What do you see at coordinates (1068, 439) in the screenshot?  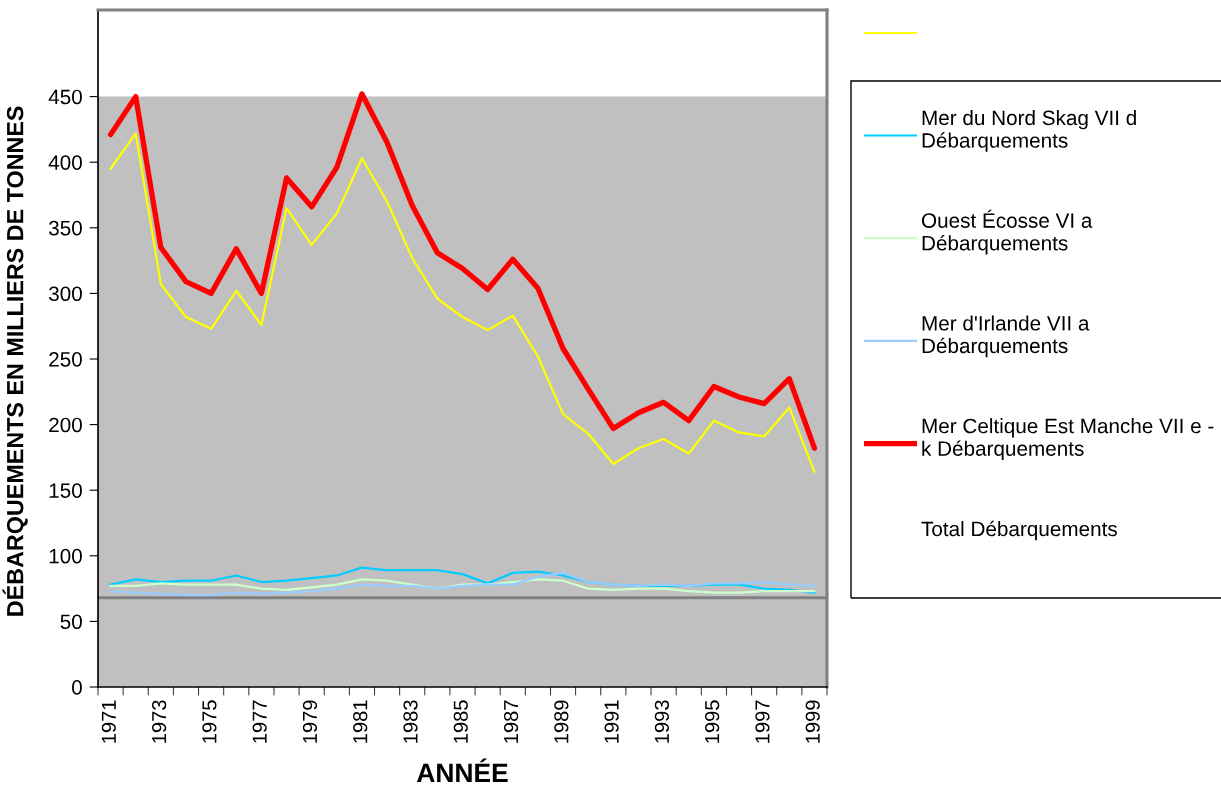 I see `legend-label: Mer Celtique Est Manche VII e - k Débarquements` at bounding box center [1068, 439].